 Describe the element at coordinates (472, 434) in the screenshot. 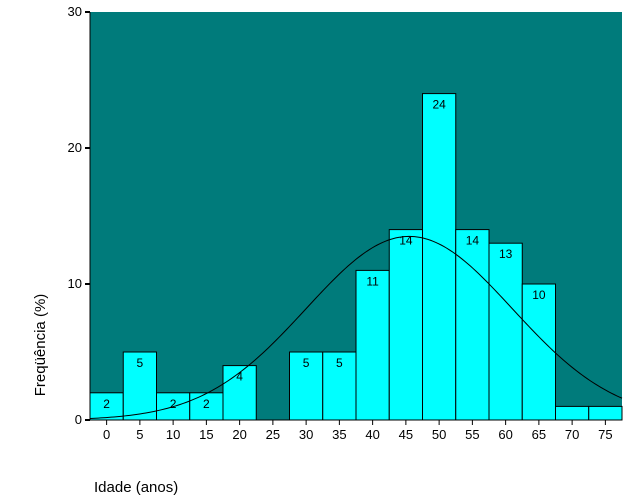

I see `x-tick-label: 55` at that location.